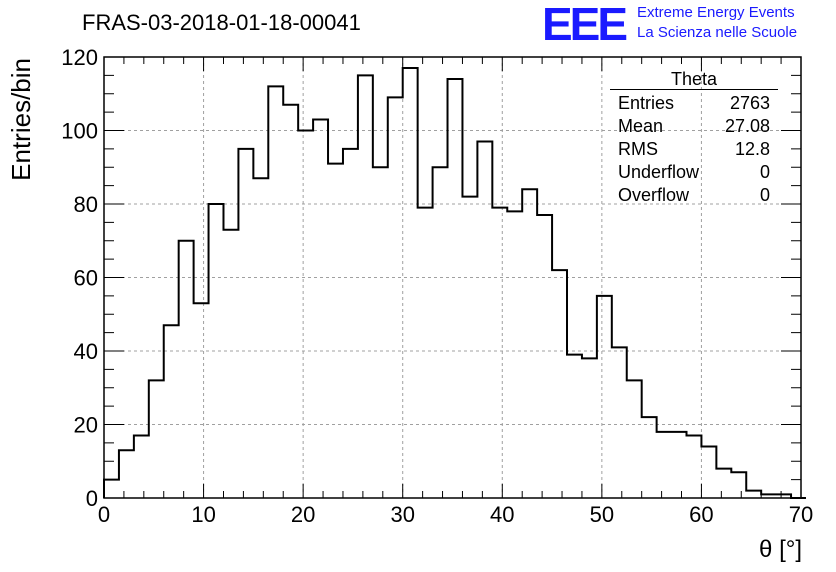 The height and width of the screenshot is (572, 836). I want to click on x-tick-label: 30, so click(402, 514).